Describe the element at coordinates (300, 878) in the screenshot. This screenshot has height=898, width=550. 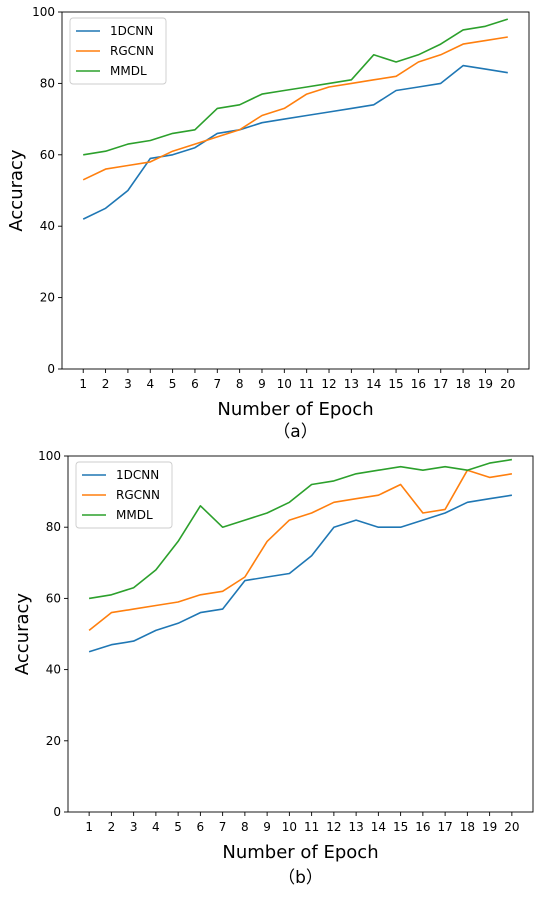
I see `figure-caption: （b）` at that location.